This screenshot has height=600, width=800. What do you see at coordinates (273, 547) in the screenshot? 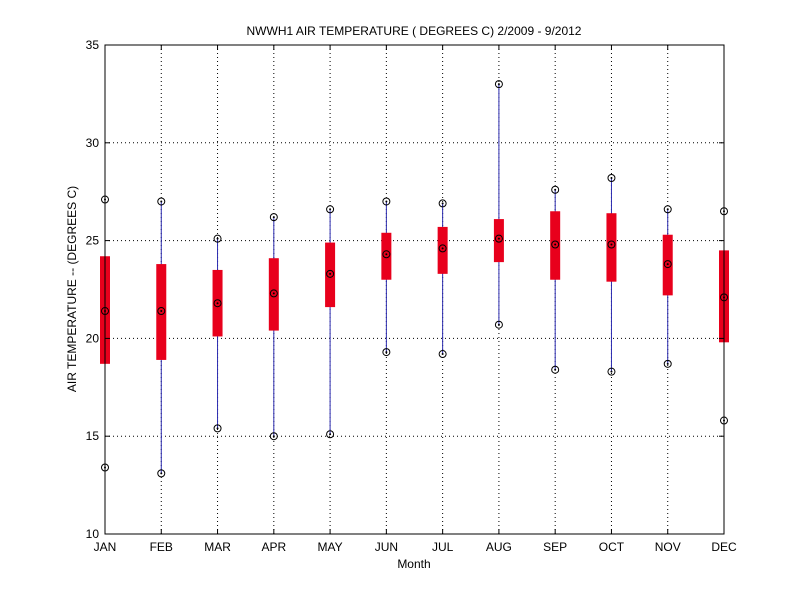
I see `x-tick-label: APR` at bounding box center [273, 547].